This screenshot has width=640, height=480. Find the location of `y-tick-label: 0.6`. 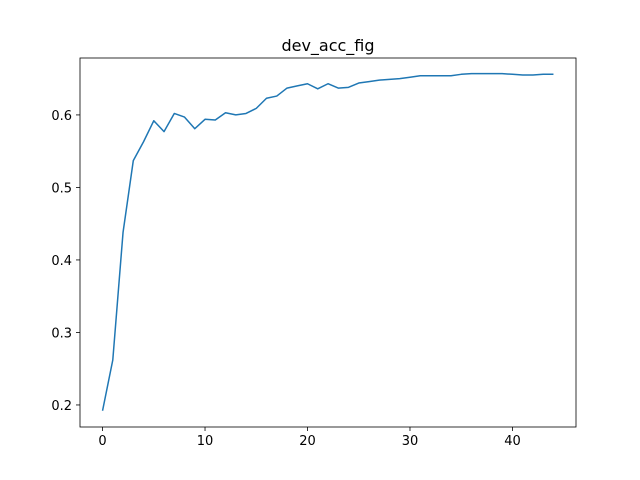

y-tick-label: 0.6 is located at coordinates (61, 116).